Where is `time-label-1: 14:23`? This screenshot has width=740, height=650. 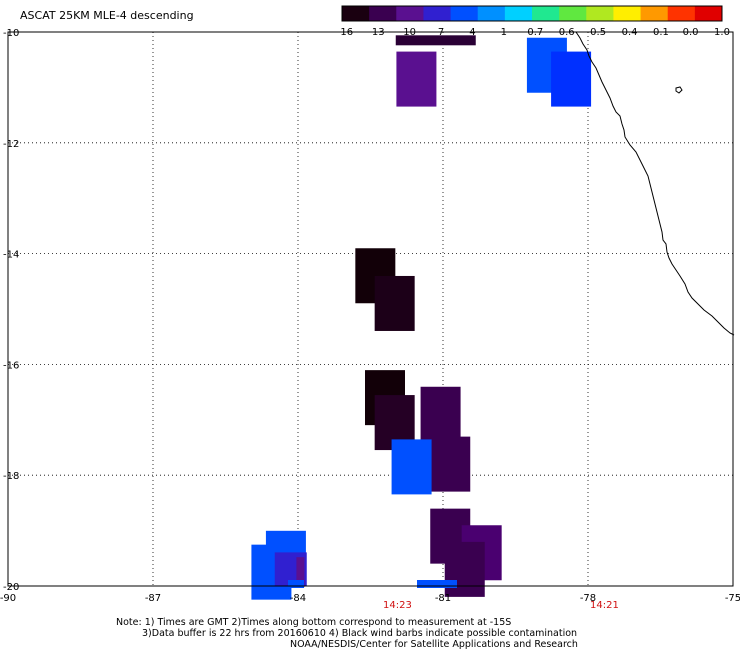
time-label-1: 14:23 is located at coordinates (397, 605).